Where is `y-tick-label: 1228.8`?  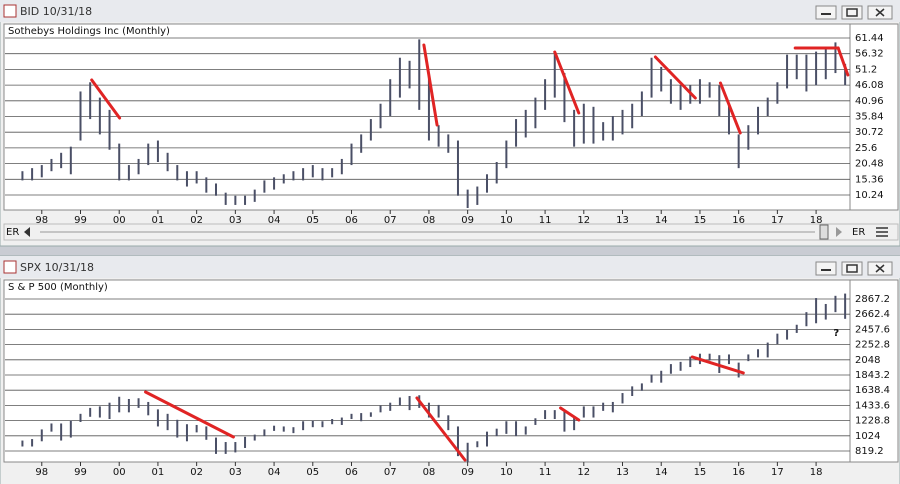
y-tick-label: 1228.8 is located at coordinates (872, 421).